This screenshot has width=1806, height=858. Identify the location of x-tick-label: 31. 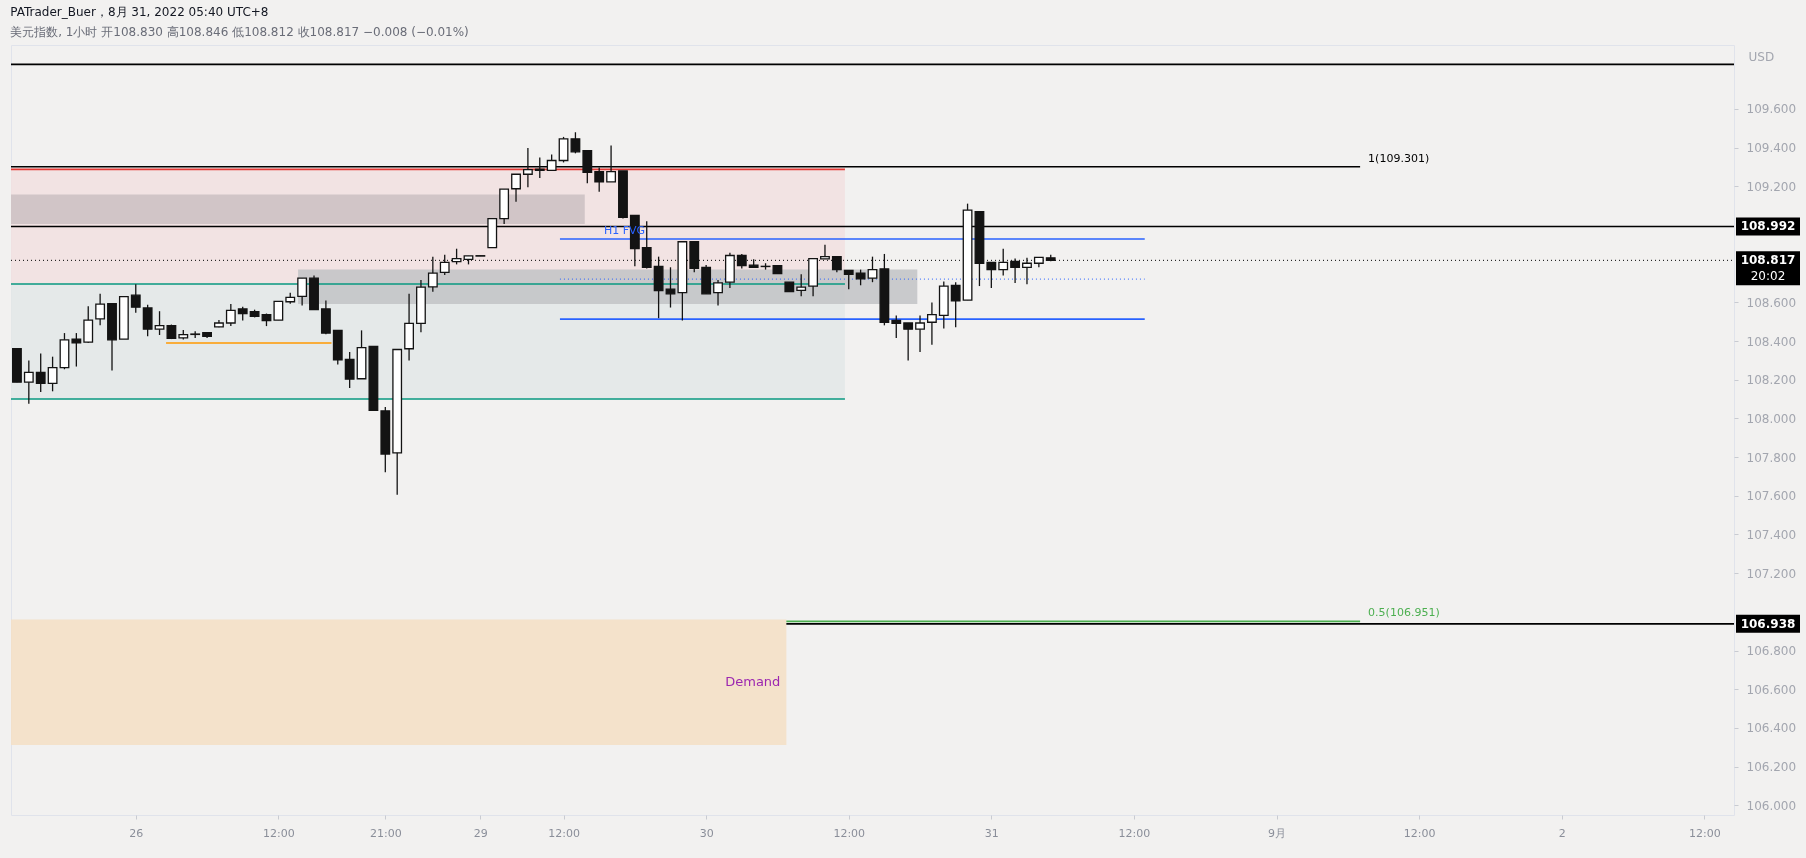
(991, 833).